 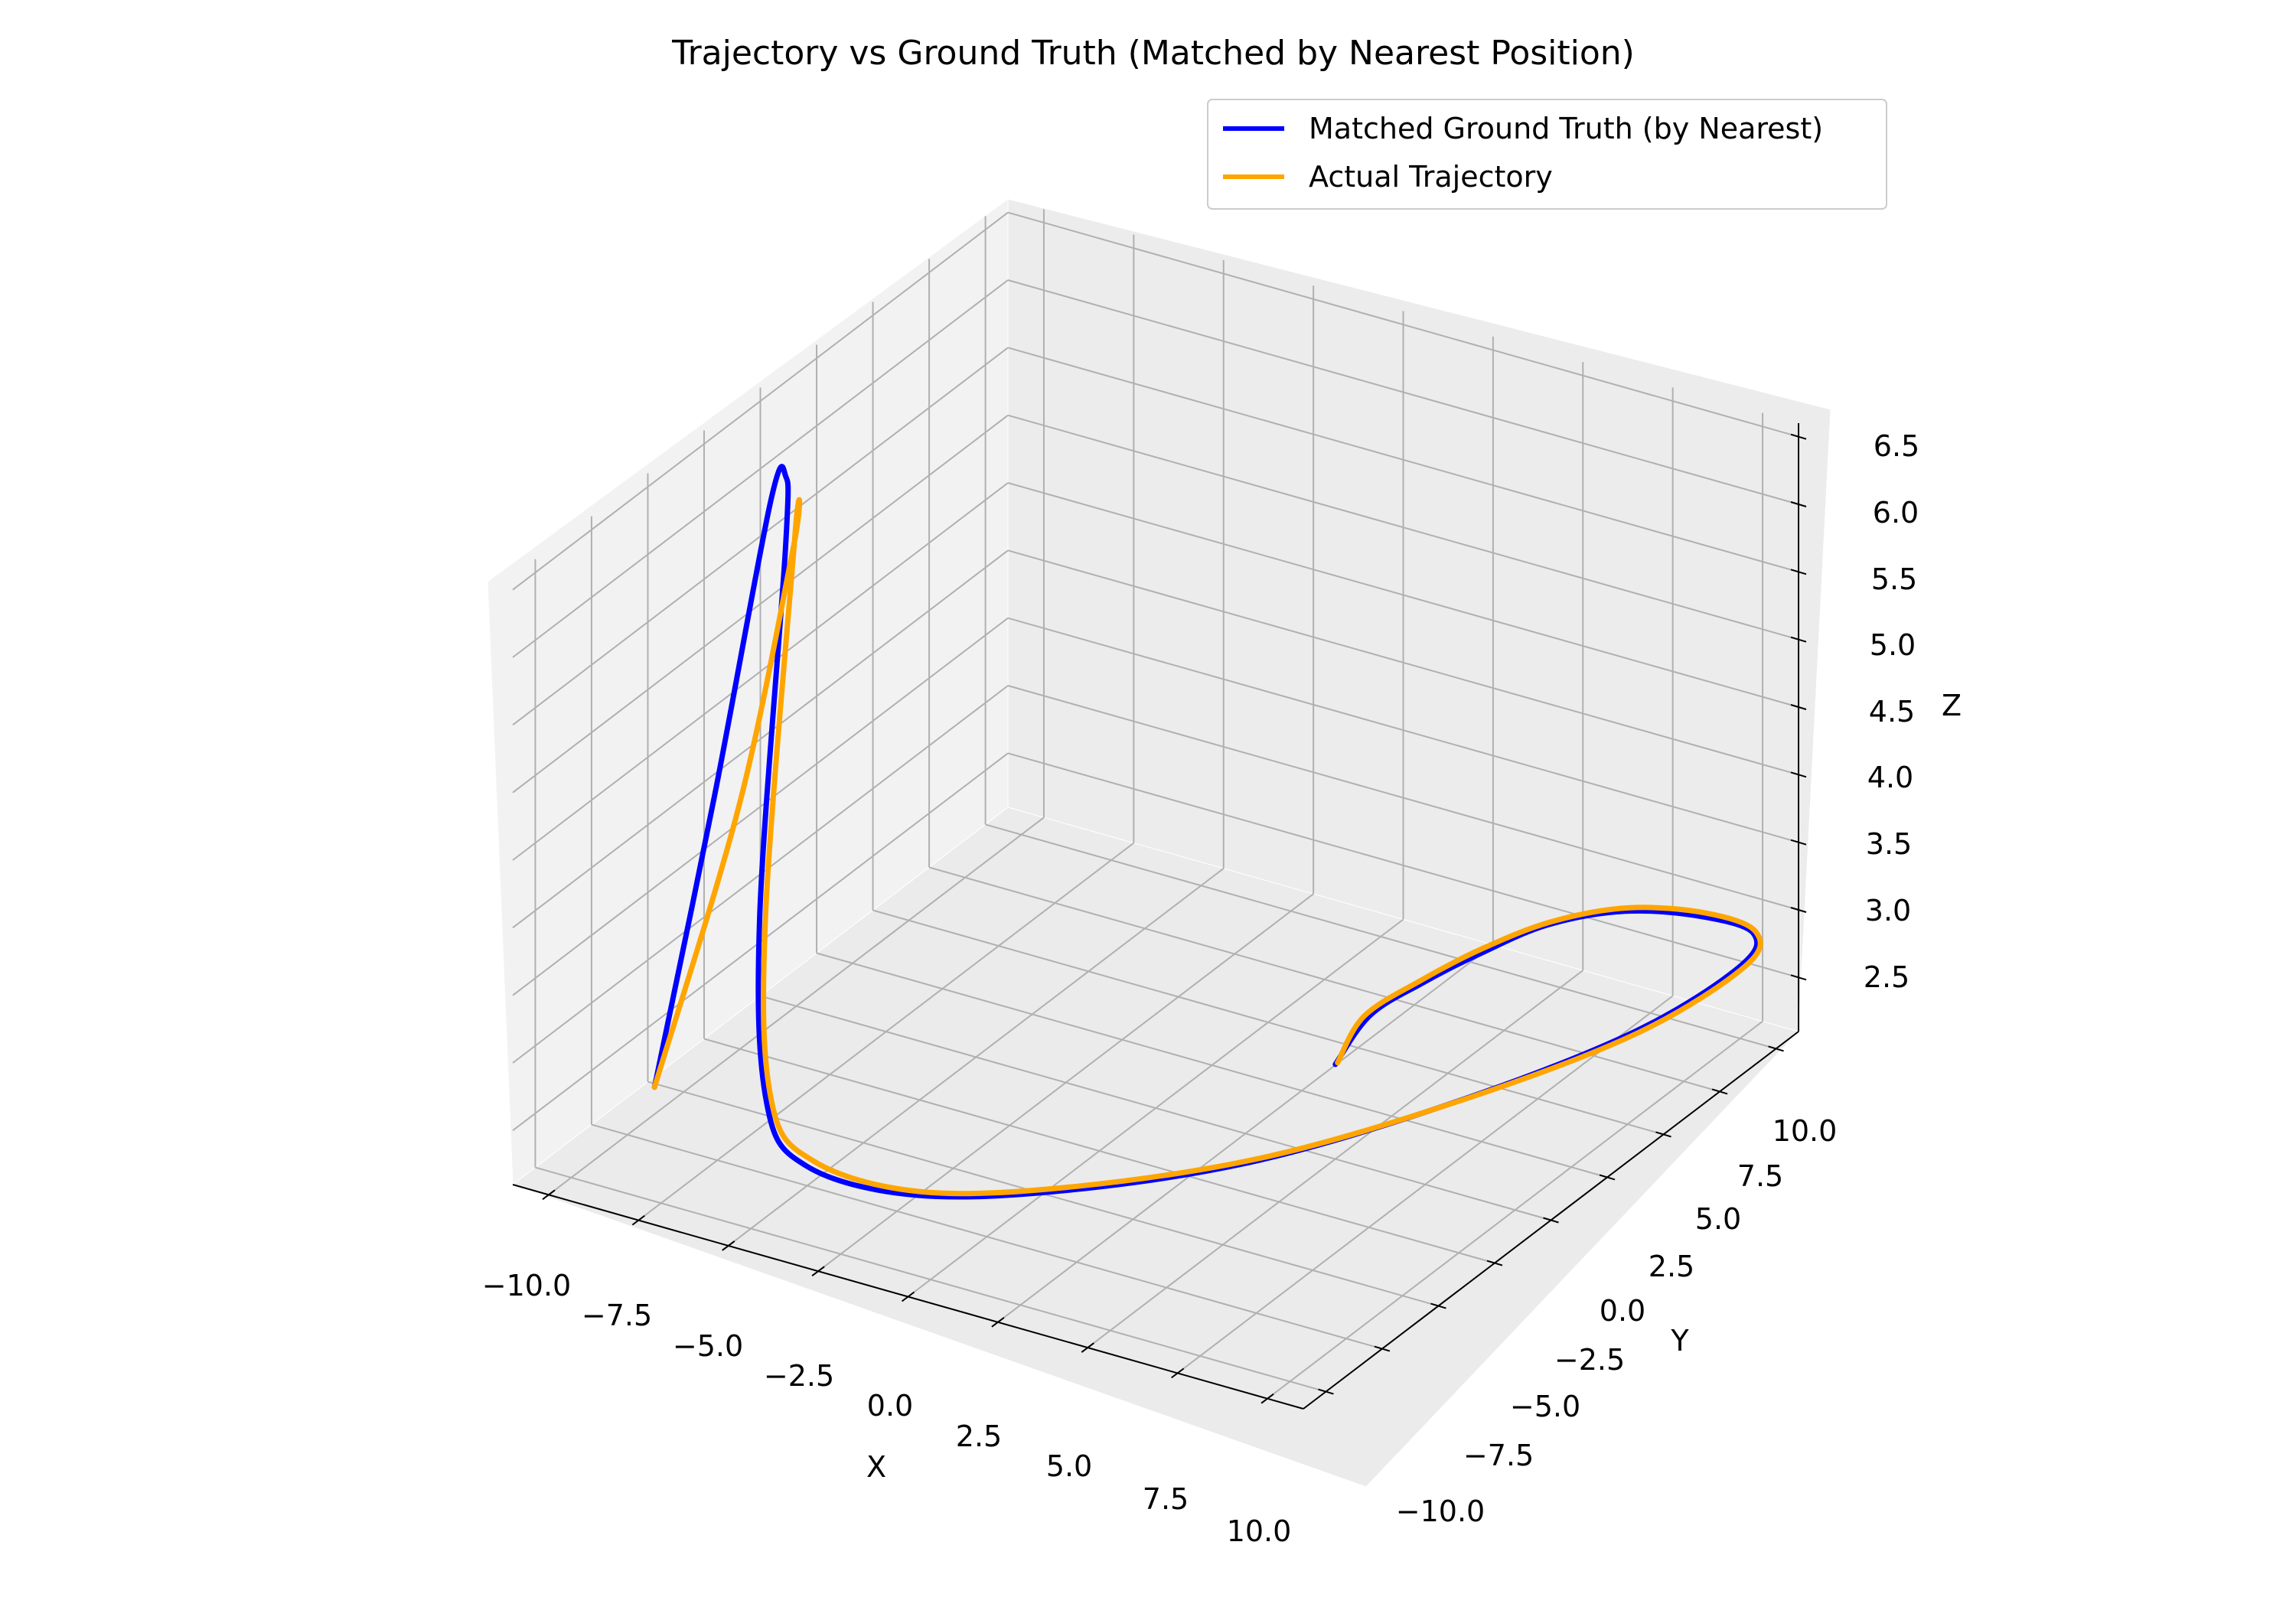 I want to click on x-tick-label: 7.5, so click(x=1166, y=1499).